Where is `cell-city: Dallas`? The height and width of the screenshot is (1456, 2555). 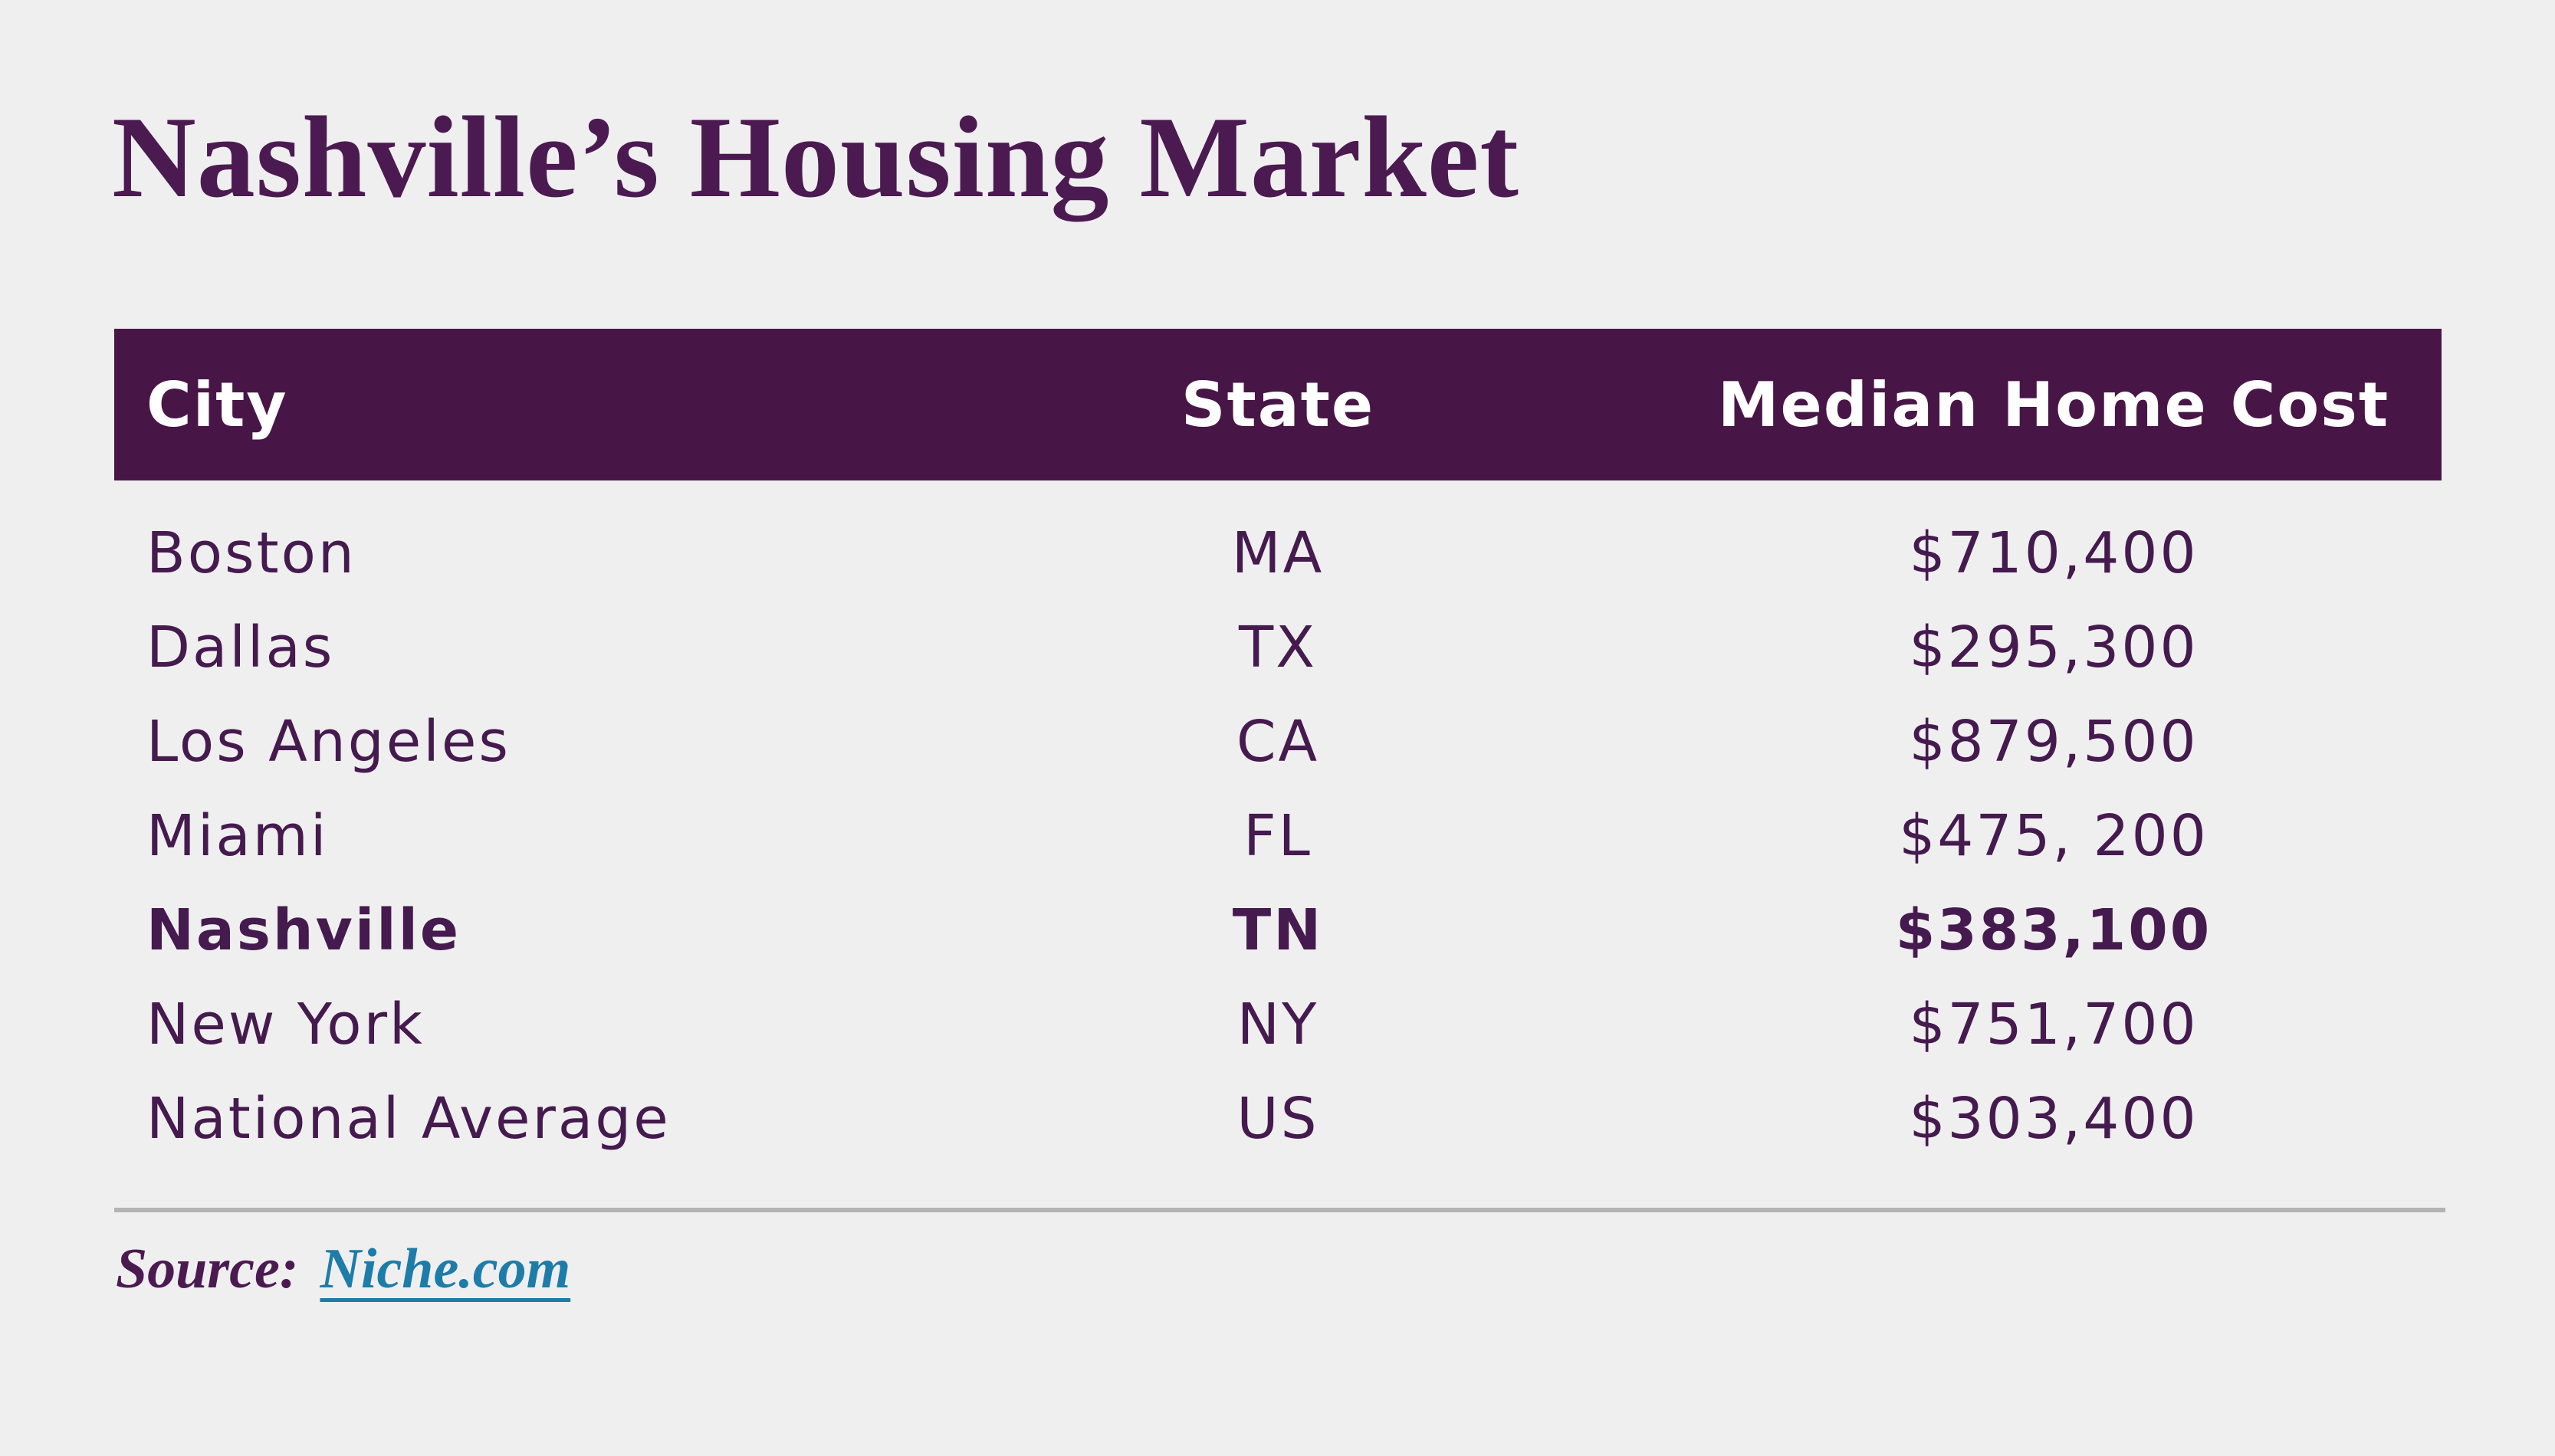 cell-city: Dallas is located at coordinates (240, 647).